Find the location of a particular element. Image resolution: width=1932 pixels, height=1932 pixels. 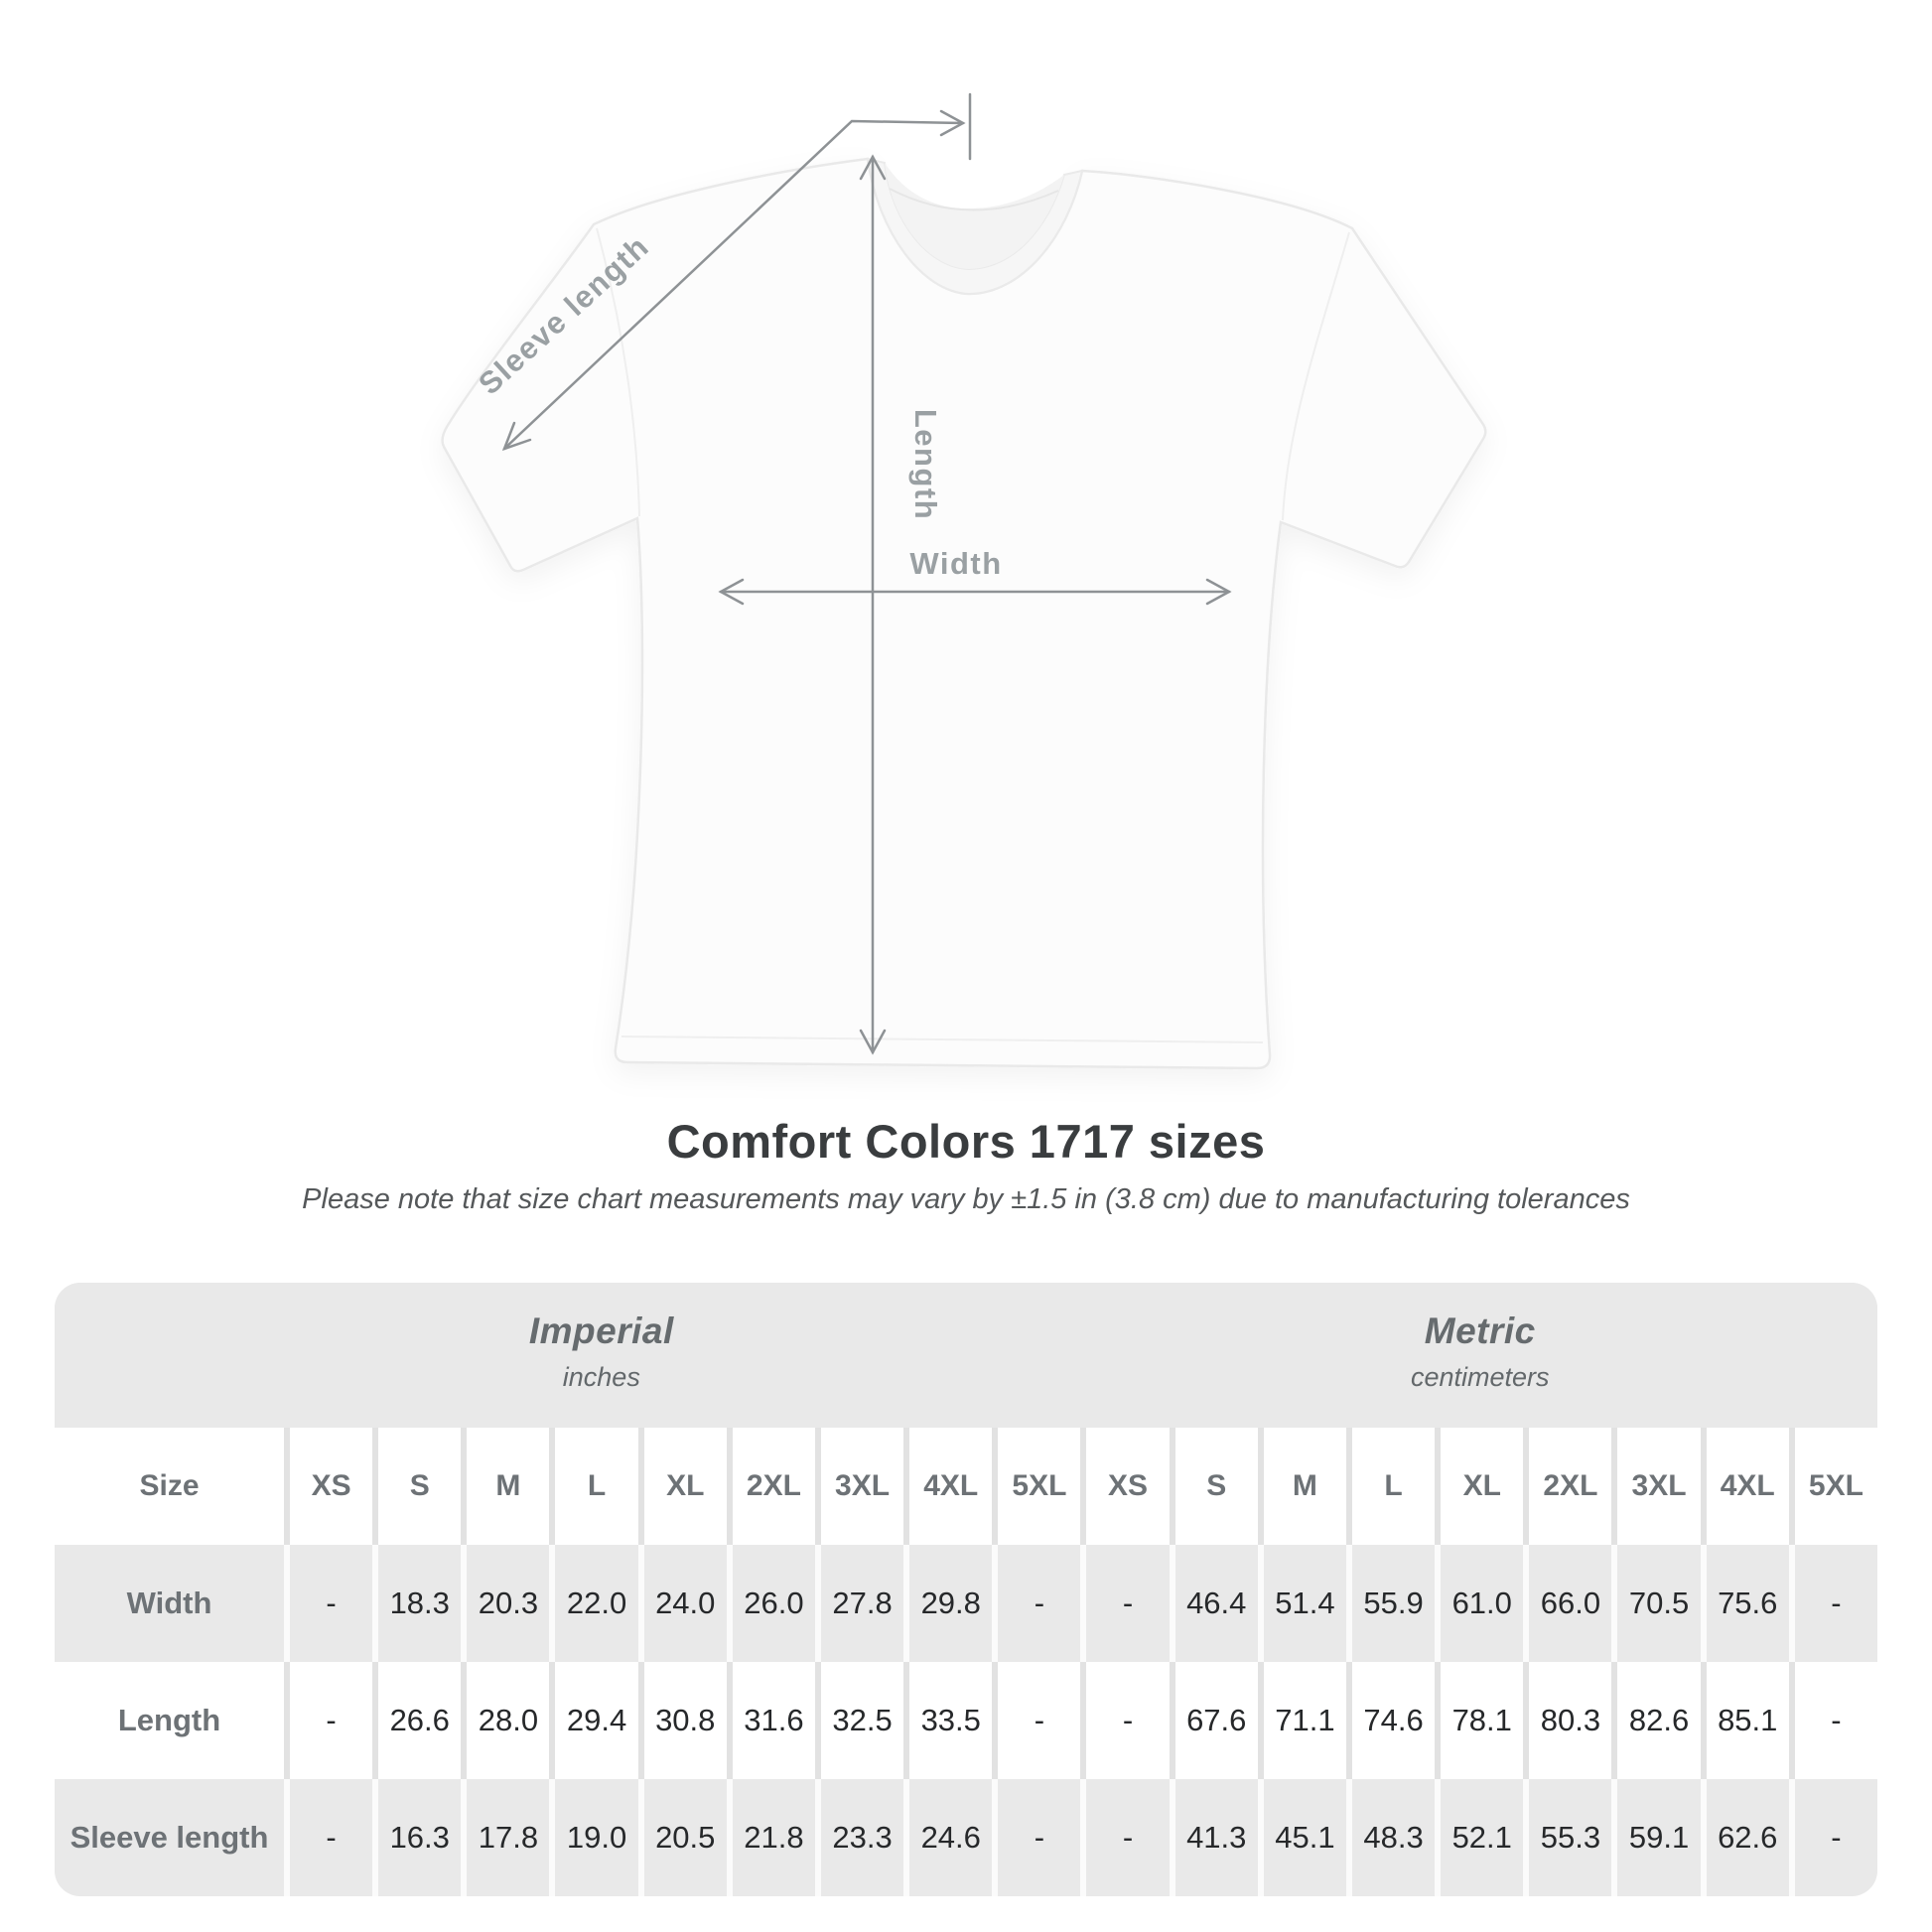

tshirt-inner-back is located at coordinates (975, 216).